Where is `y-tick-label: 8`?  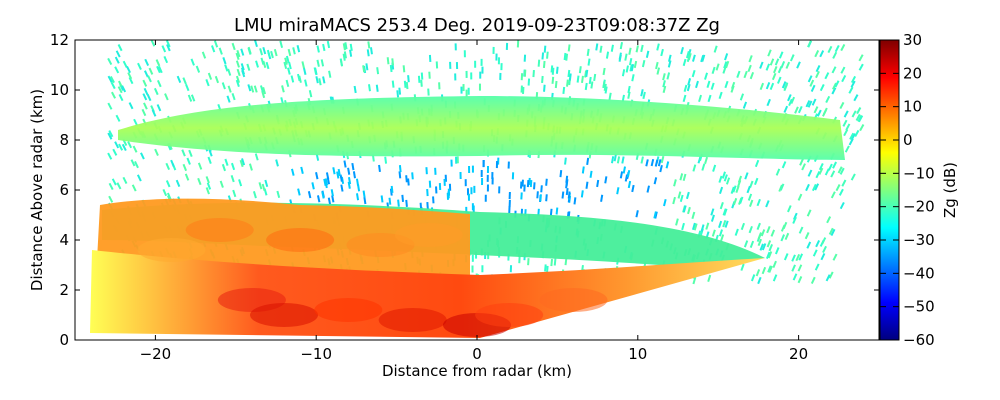
y-tick-label: 8 is located at coordinates (64, 140).